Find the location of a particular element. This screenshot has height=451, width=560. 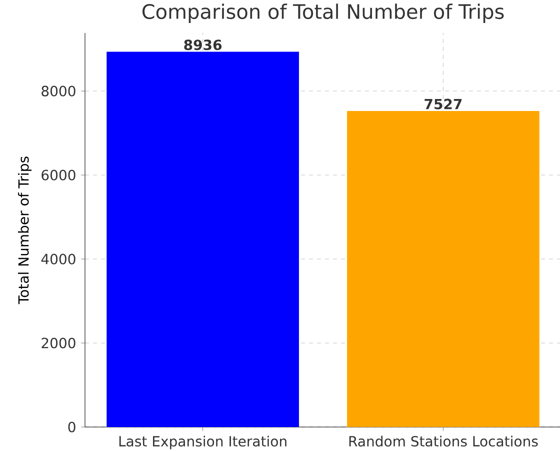

y-axis-title: Total Number of Trips is located at coordinates (25, 230).